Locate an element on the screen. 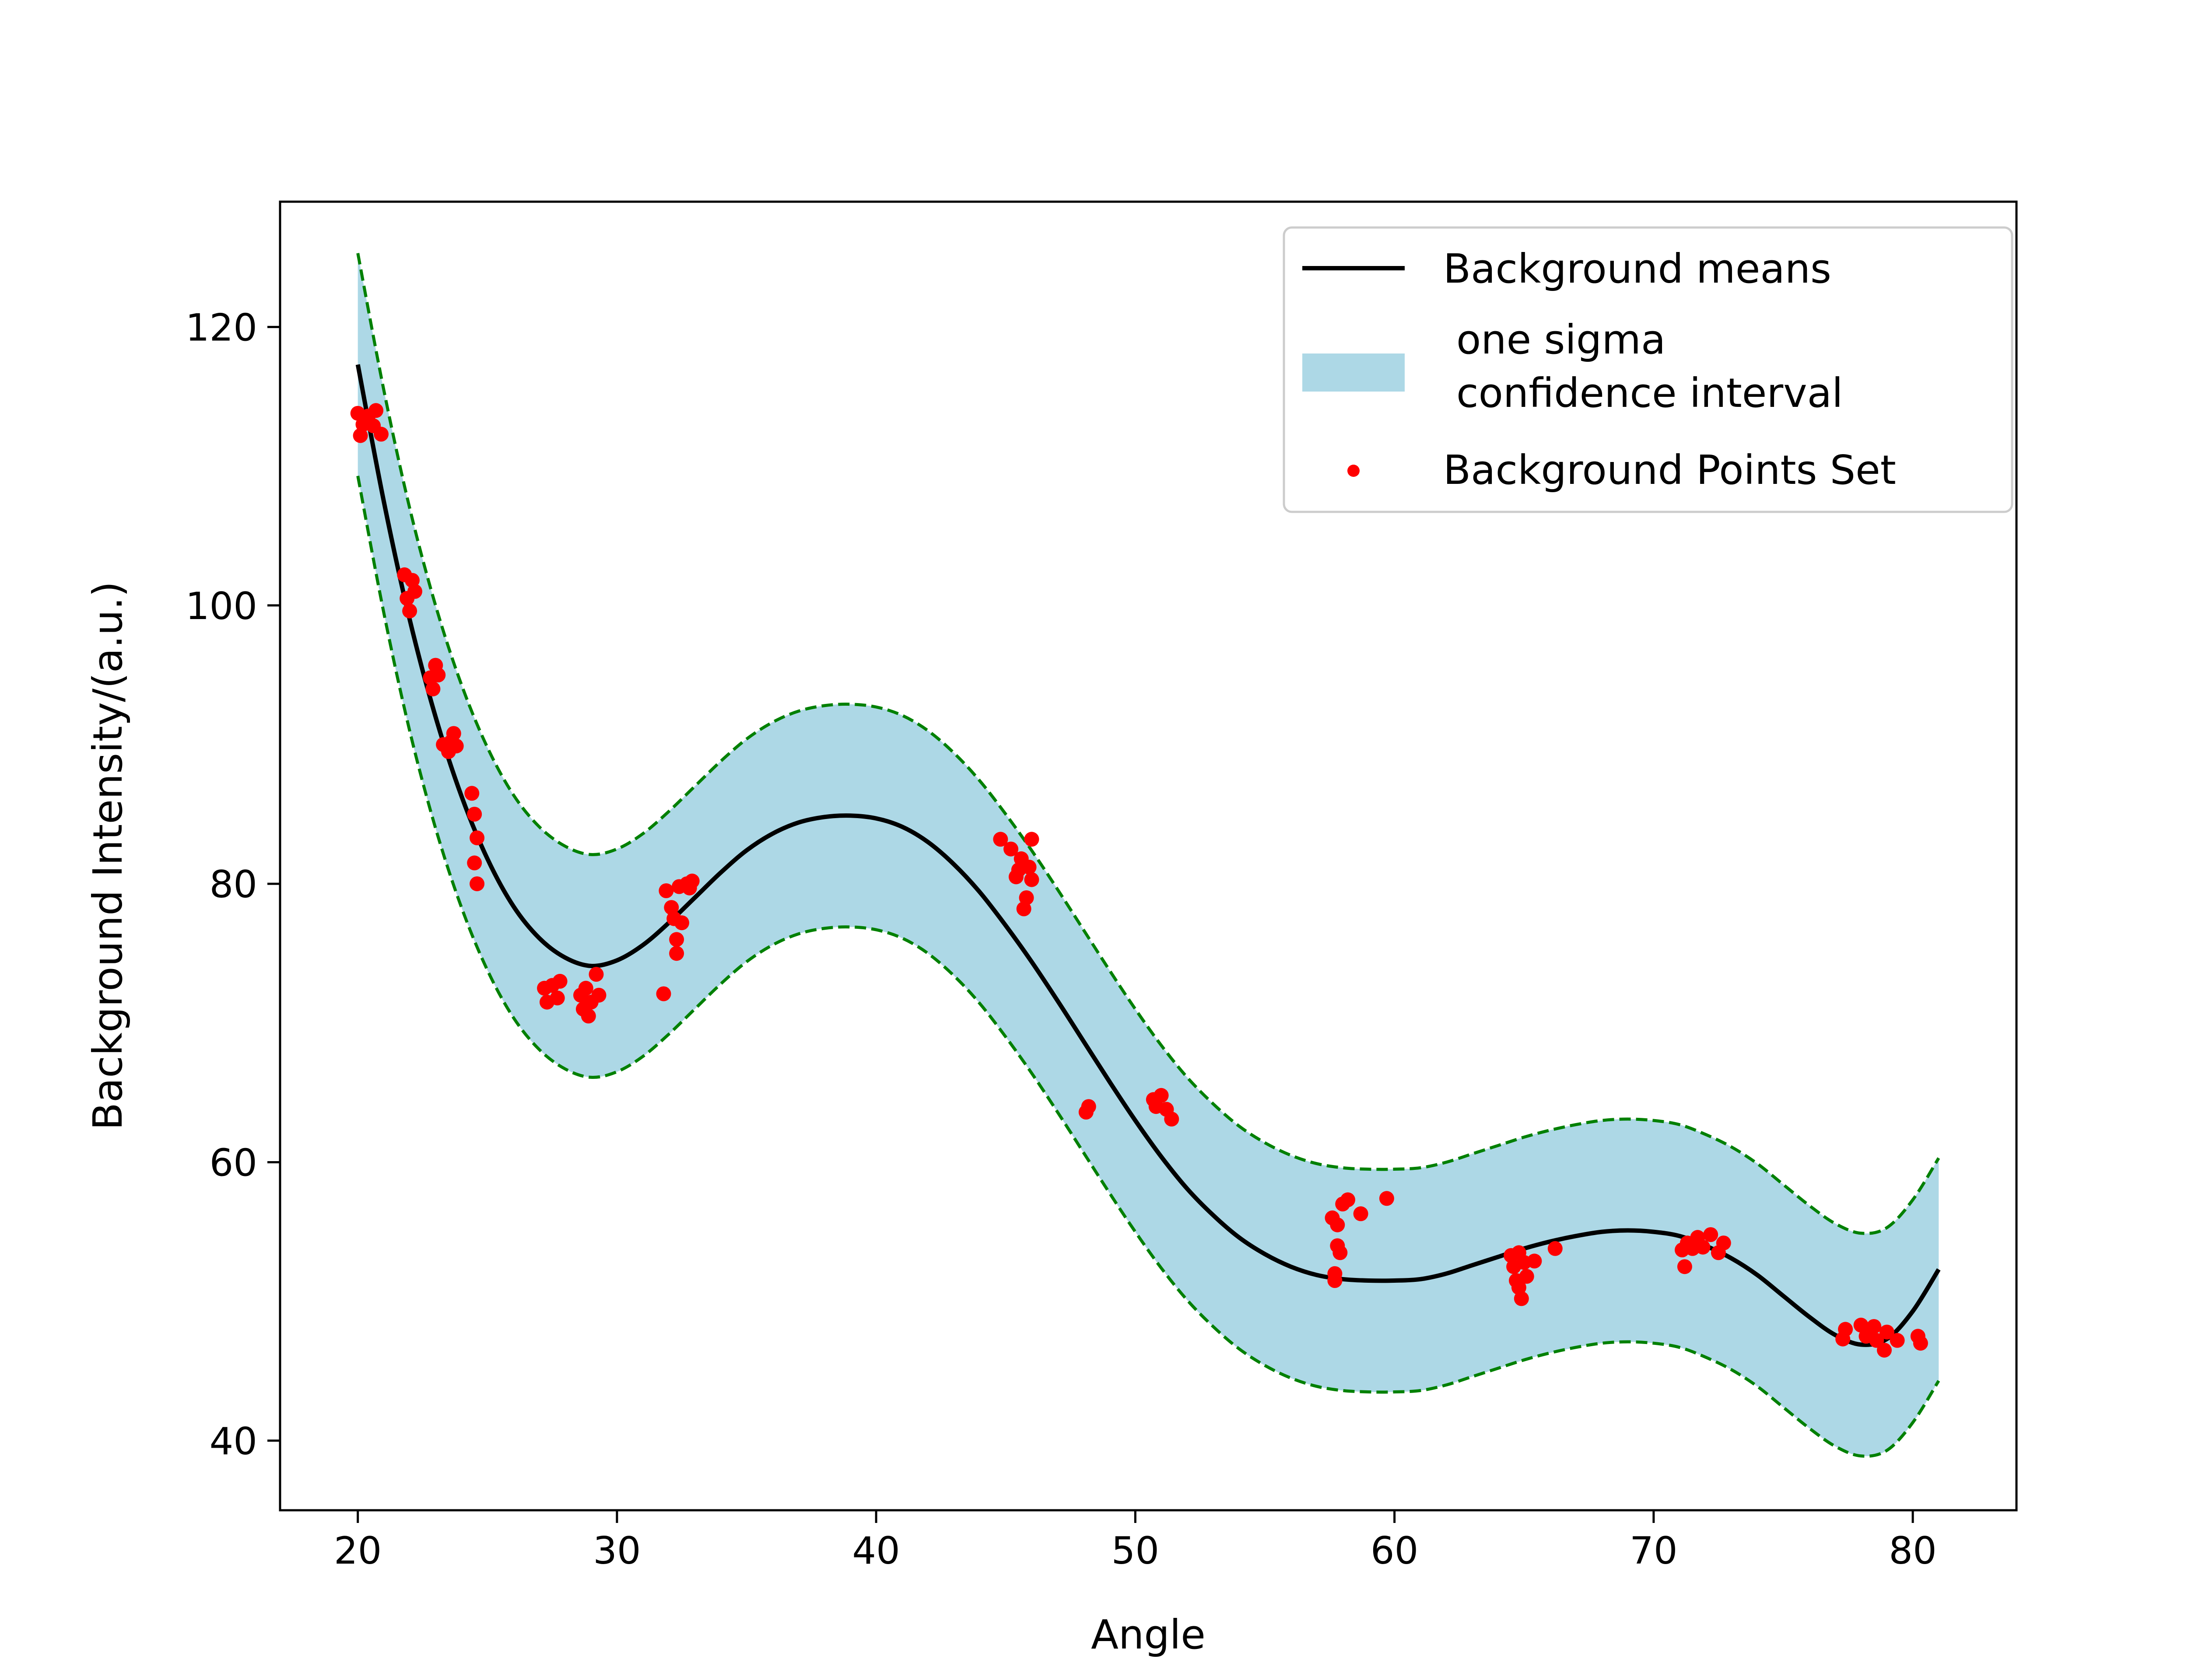  x-tick-label: 20 is located at coordinates (358, 1551).